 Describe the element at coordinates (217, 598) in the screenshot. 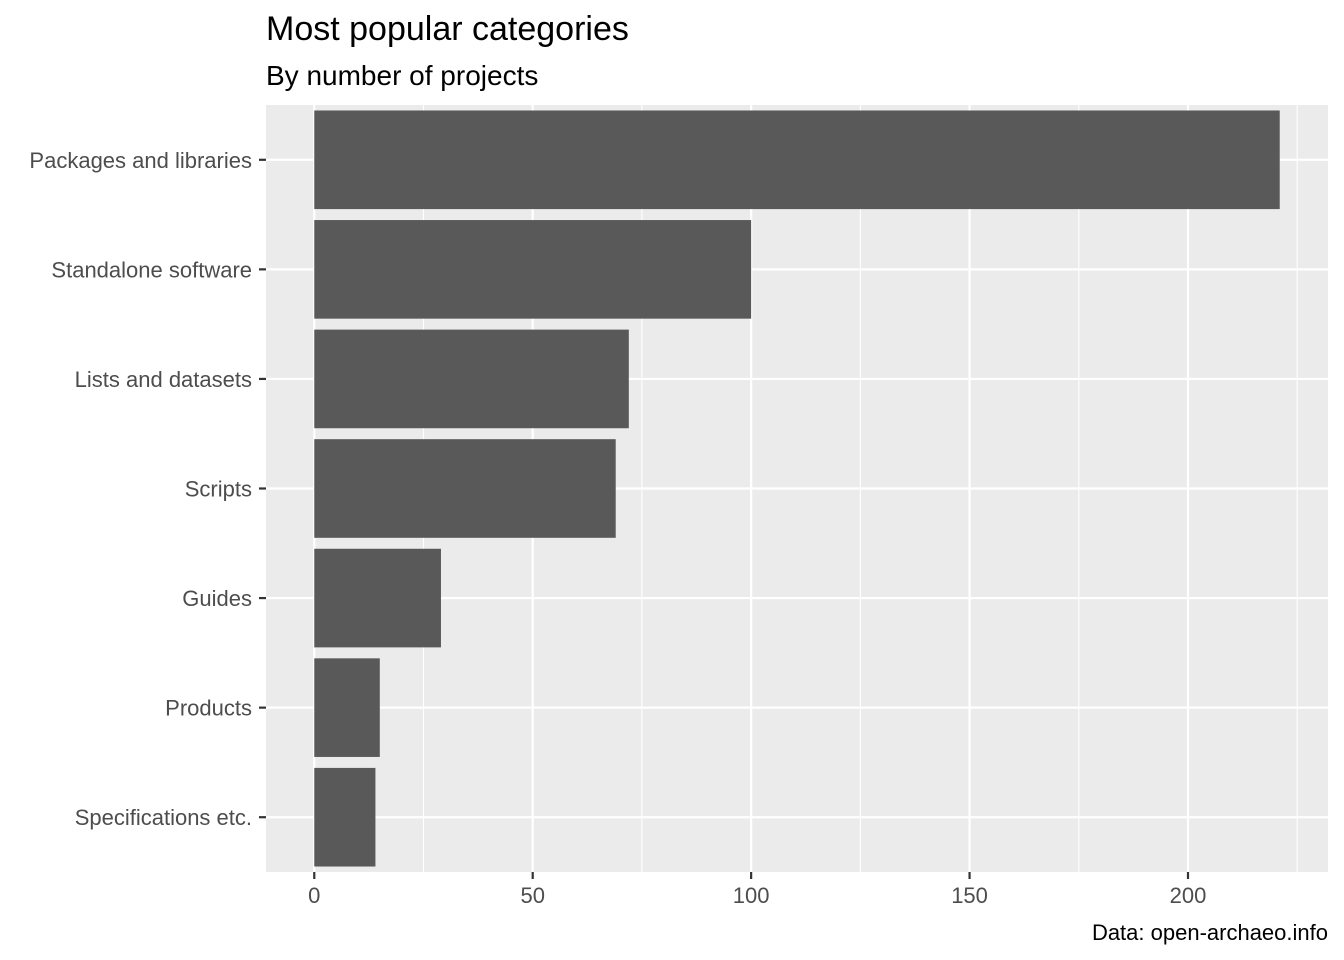

I see `y-tick-label: Guides` at that location.